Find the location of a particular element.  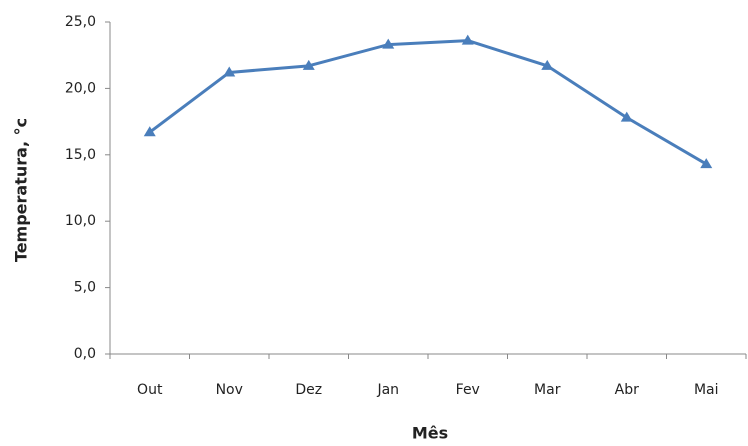

x-tick-label: Abr is located at coordinates (627, 390).